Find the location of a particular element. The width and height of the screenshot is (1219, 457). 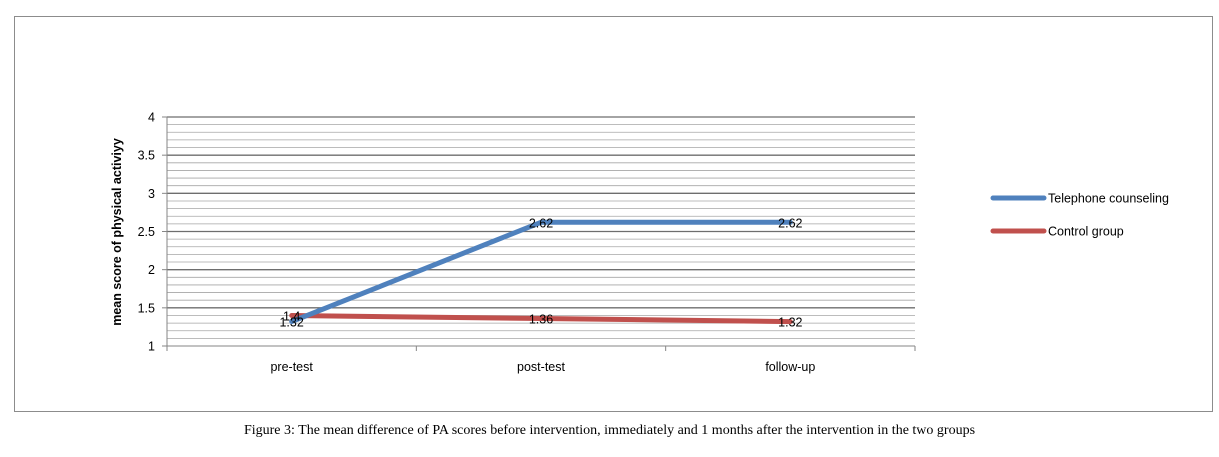

data-labels: 1.32 2.62 2.62 1.4 1.36 1.32 is located at coordinates (540, 272).